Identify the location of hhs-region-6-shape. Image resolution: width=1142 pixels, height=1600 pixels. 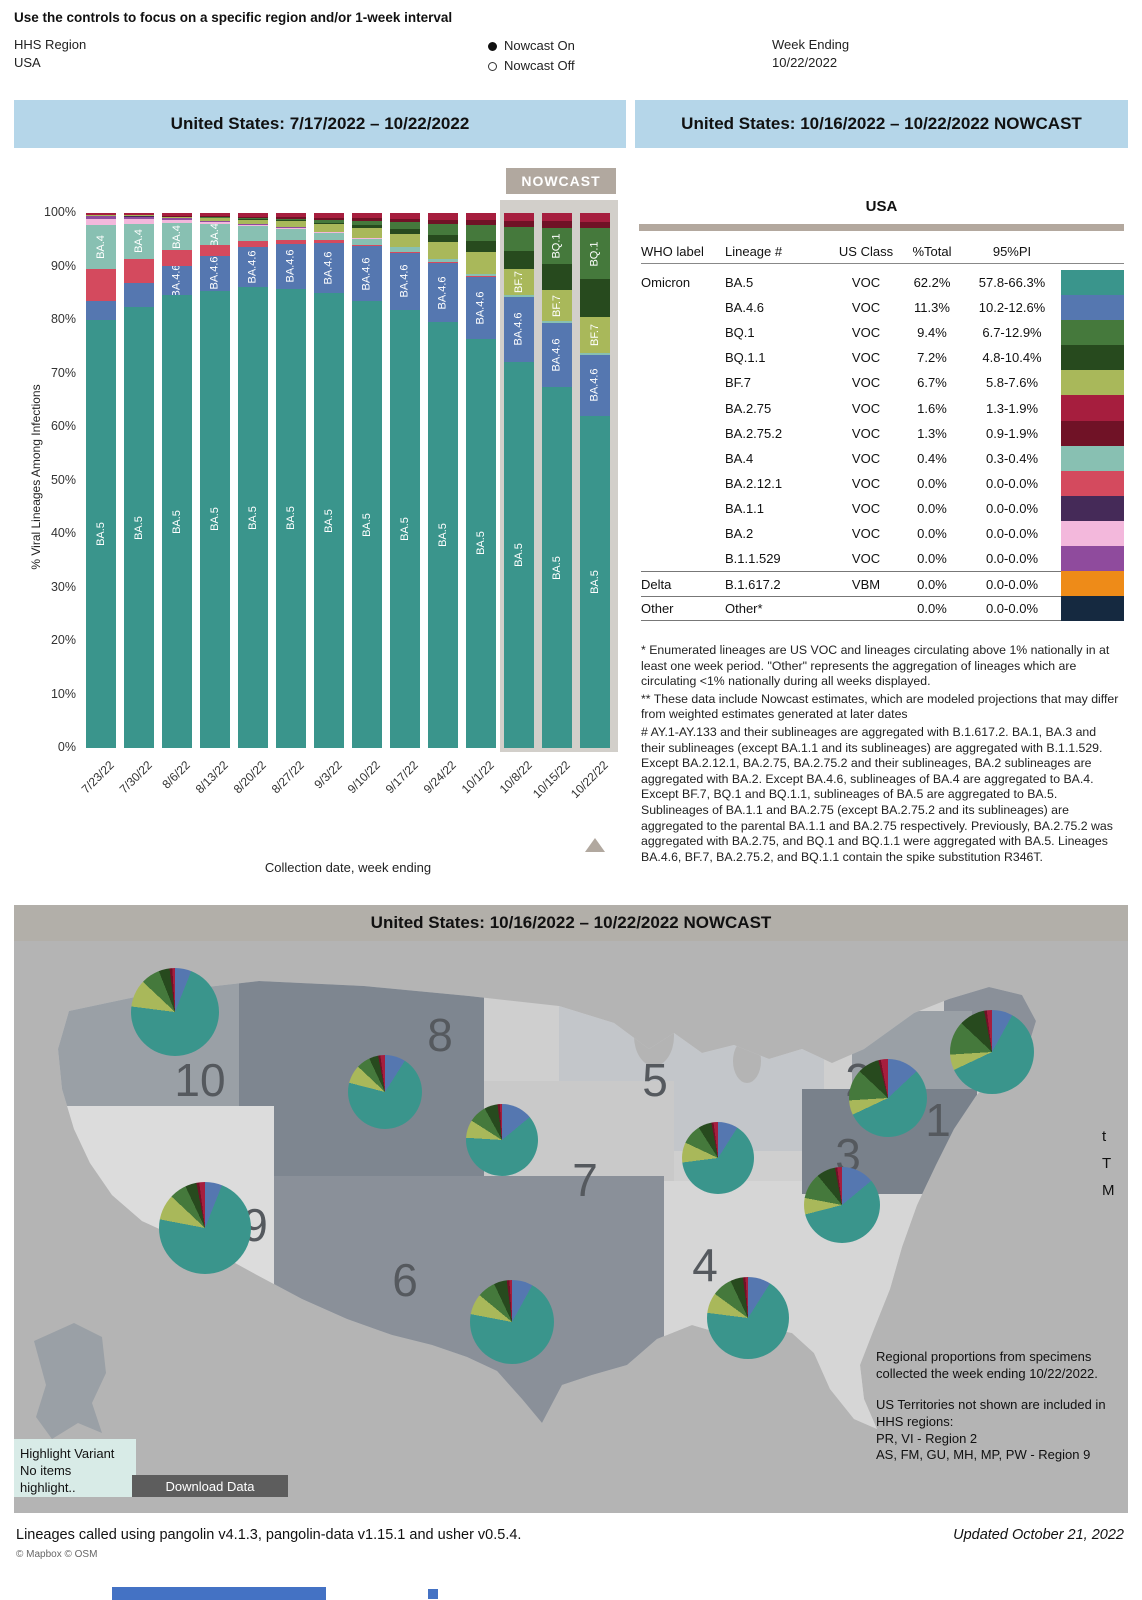
(469, 1306).